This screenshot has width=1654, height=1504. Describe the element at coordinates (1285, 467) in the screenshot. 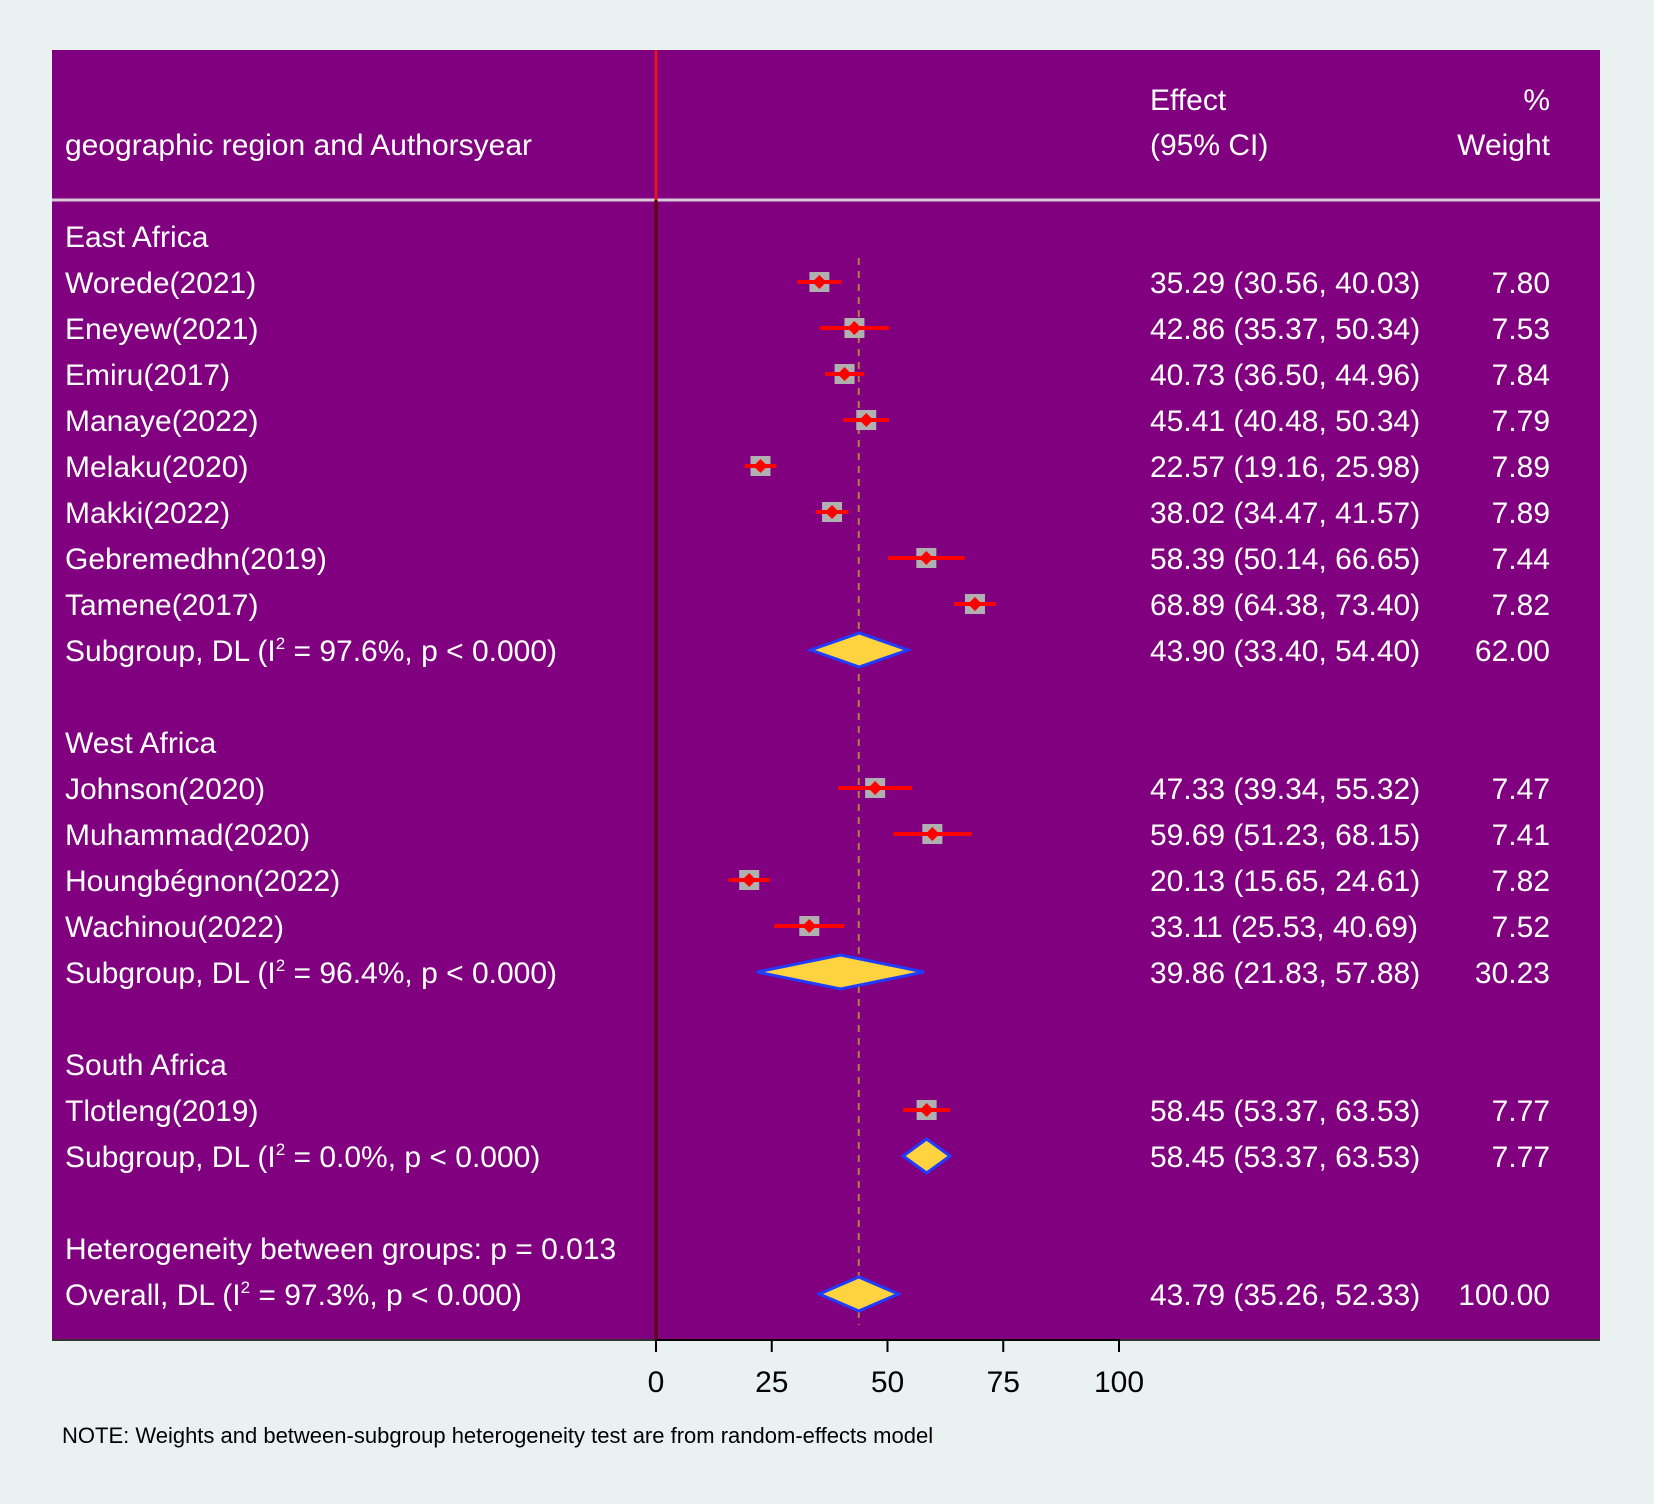

I see `effect-ci: 22.57 (19.16, 25.98)` at that location.